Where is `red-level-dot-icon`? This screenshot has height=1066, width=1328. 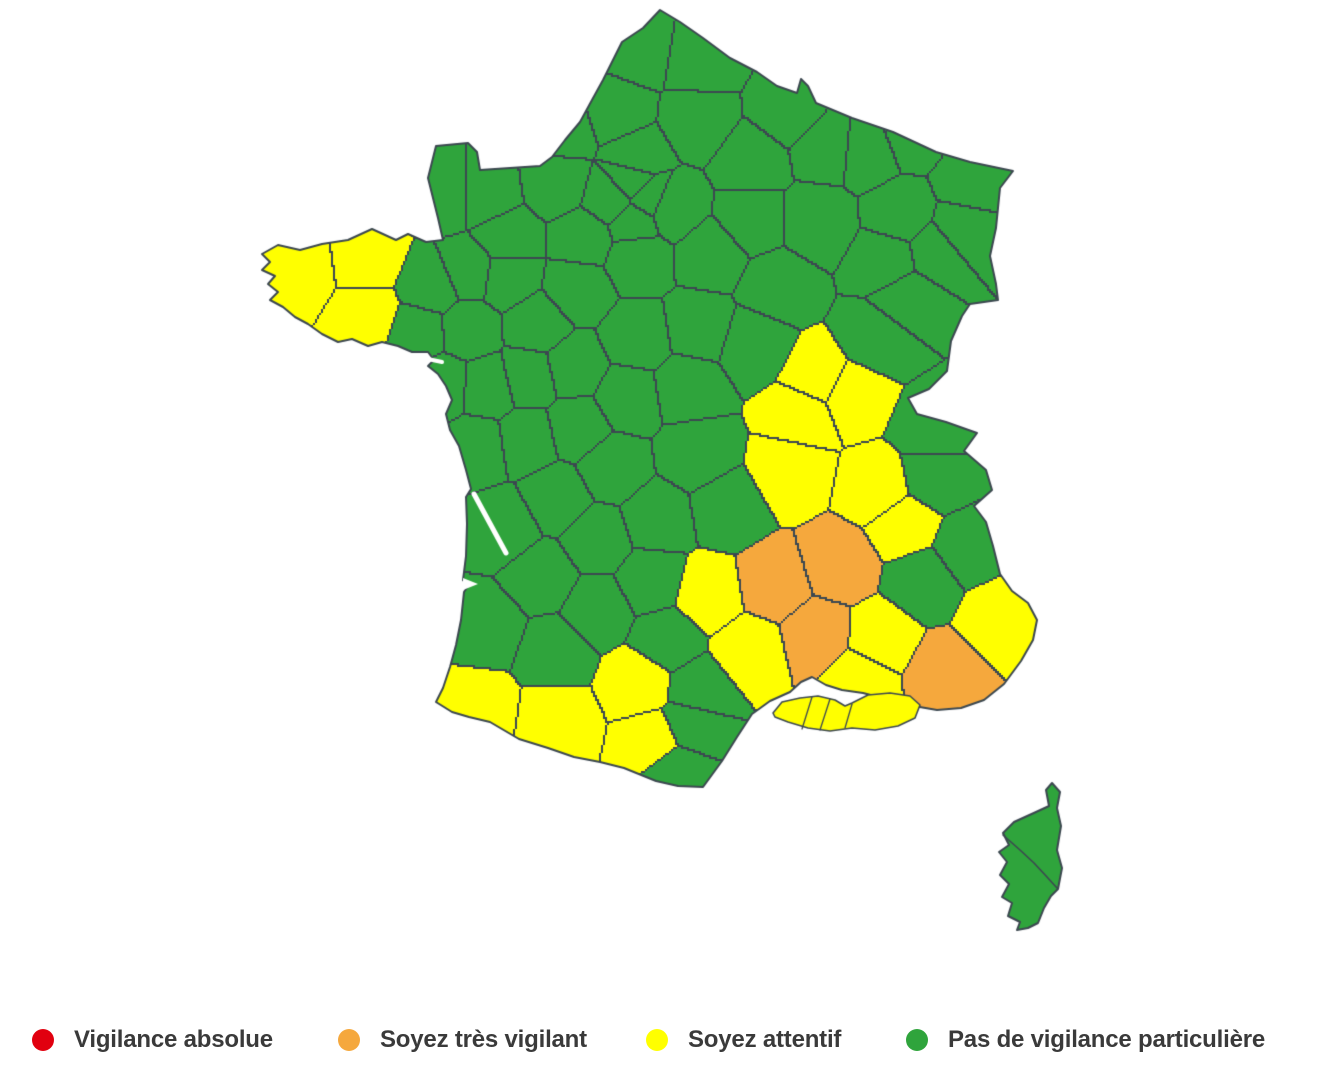 red-level-dot-icon is located at coordinates (43, 1040).